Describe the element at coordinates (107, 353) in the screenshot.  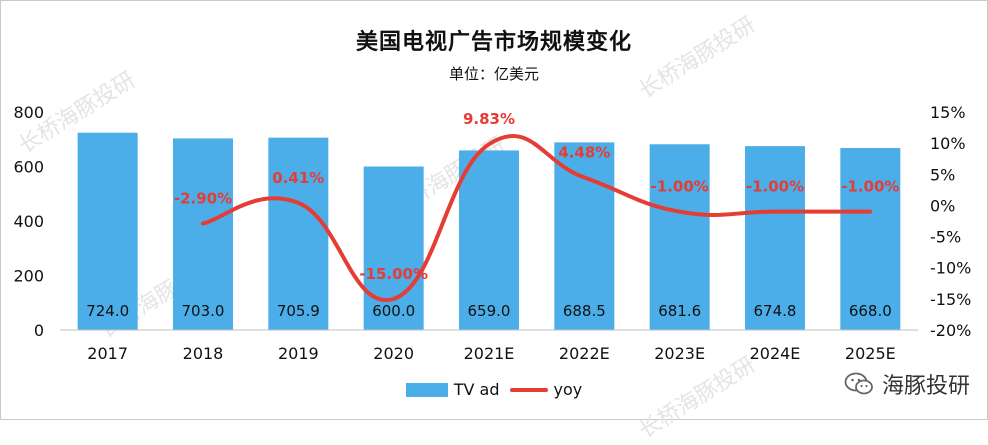
I see `x-tick-label: 2017` at that location.